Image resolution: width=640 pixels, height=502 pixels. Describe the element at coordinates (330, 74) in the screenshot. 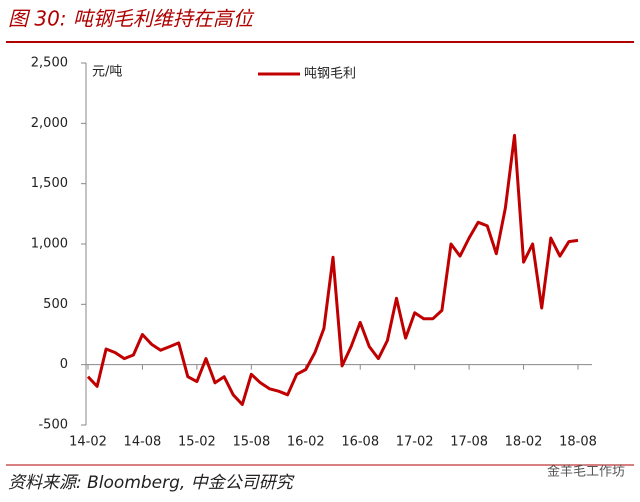

I see `legend-label: 吨钢毛利` at that location.